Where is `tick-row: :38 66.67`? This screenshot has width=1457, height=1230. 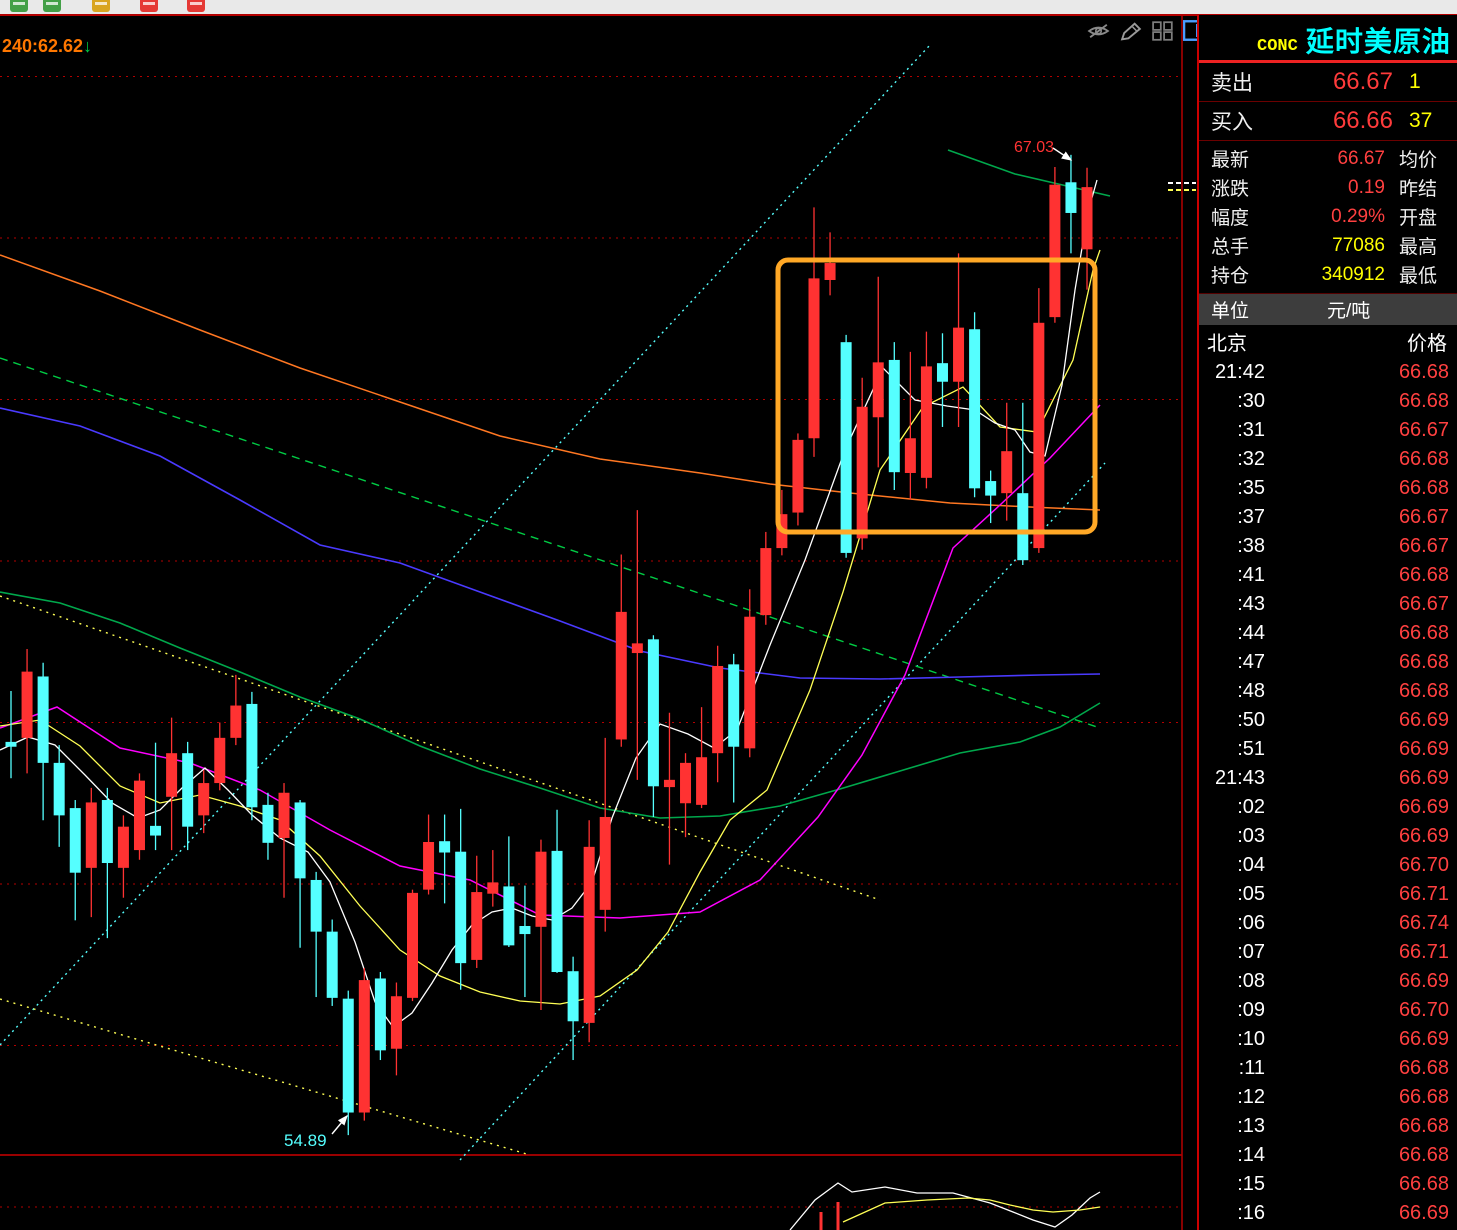
tick-row: :38 66.67 is located at coordinates (1328, 546).